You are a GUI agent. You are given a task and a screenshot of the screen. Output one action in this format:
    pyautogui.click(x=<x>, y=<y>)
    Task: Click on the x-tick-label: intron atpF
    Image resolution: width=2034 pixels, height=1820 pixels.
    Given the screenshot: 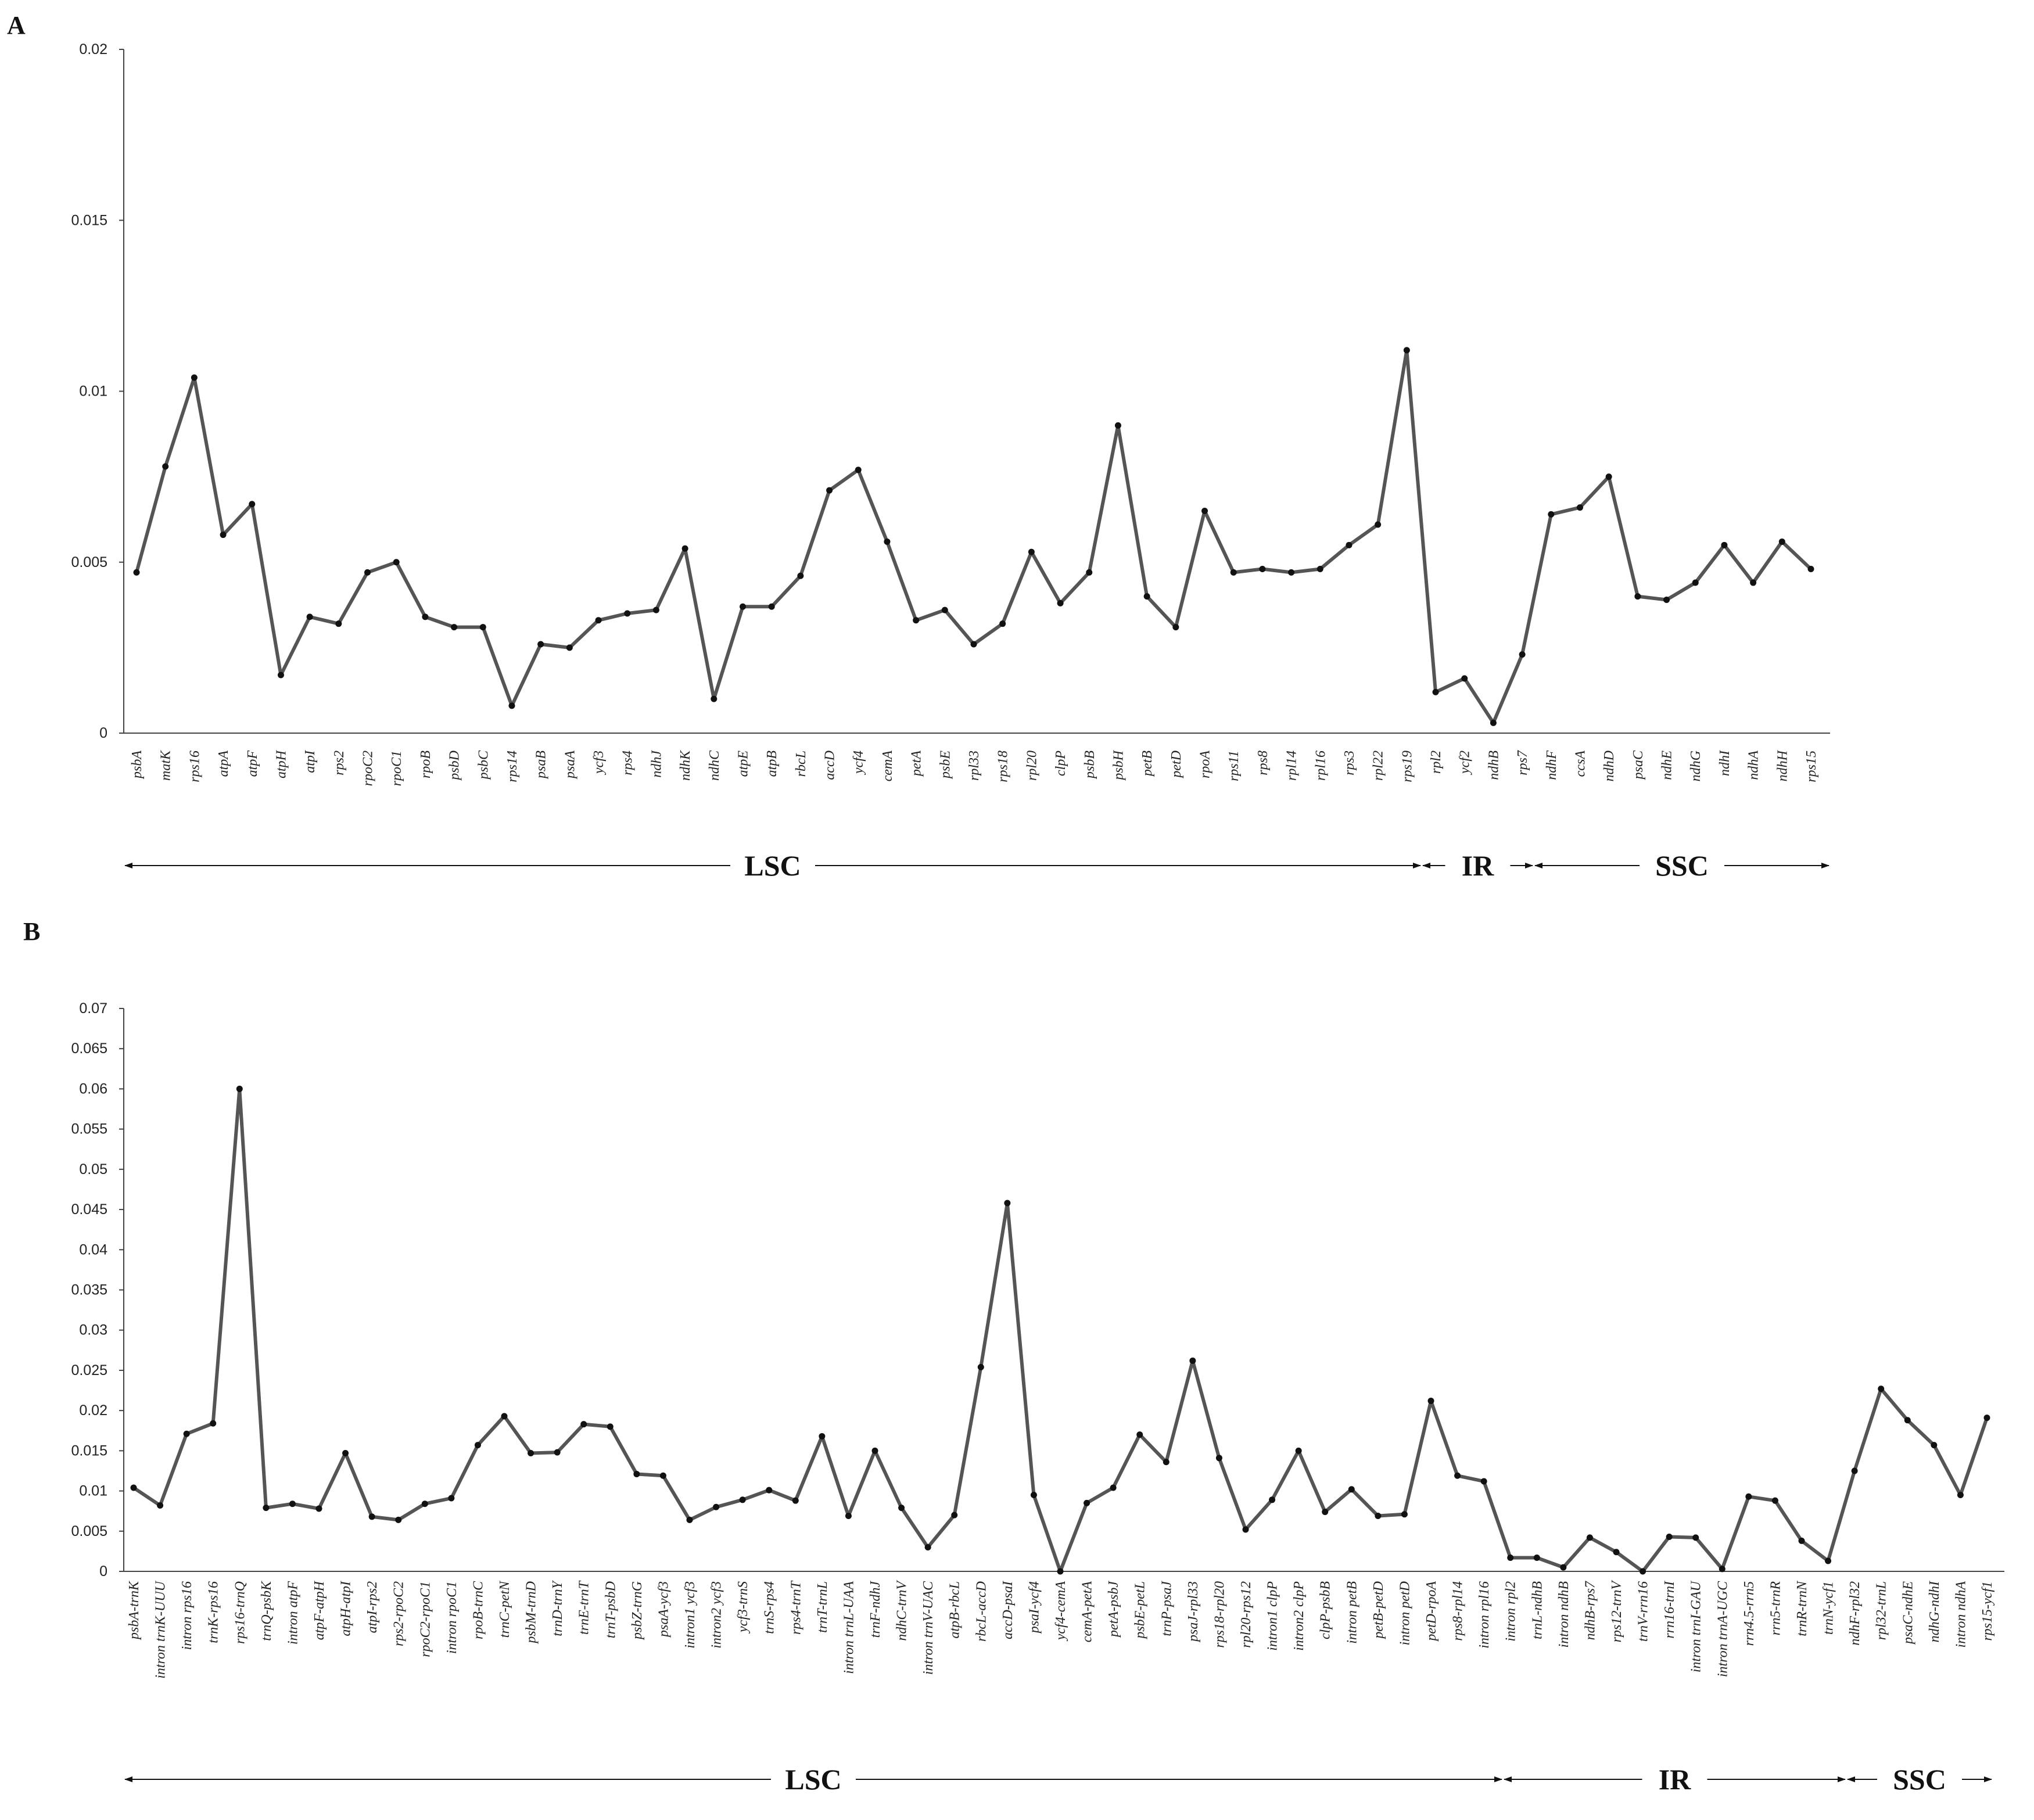 What is the action you would take?
    pyautogui.click(x=292, y=1613)
    